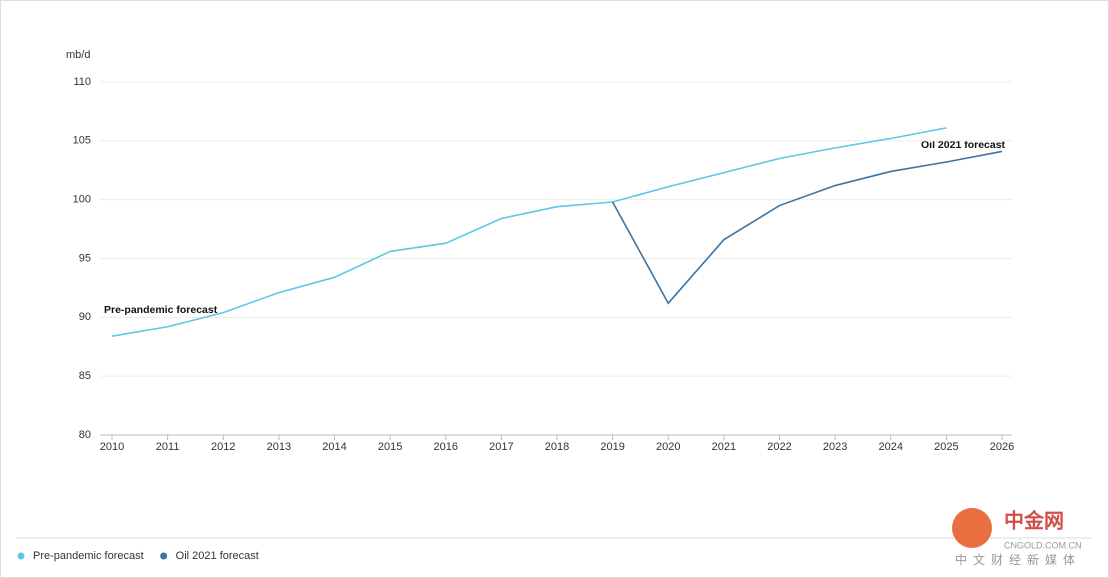 This screenshot has width=1109, height=578. I want to click on legend-label: Pre-pandemic forecast, so click(88, 556).